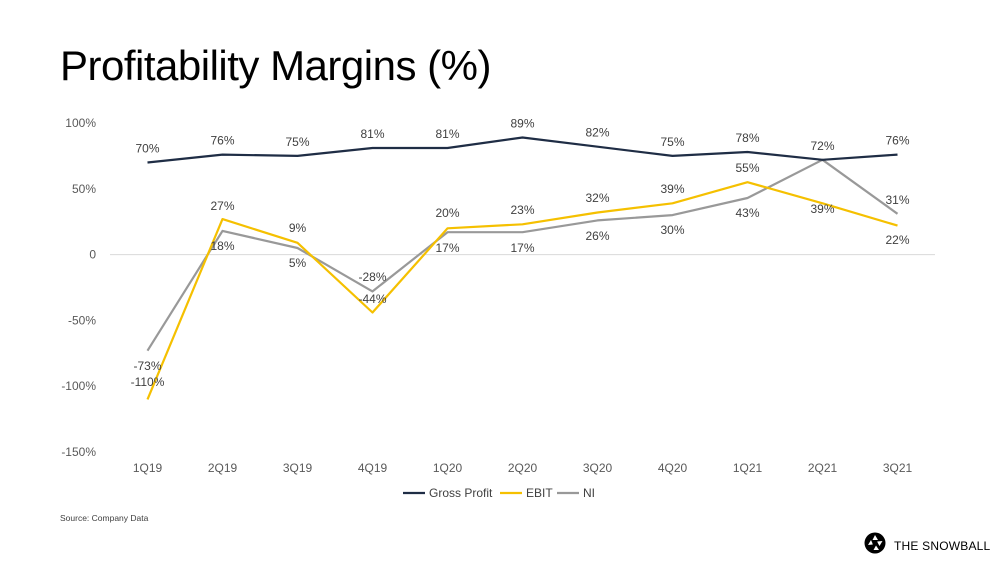  Describe the element at coordinates (522, 123) in the screenshot. I see `data-label: 89%` at that location.